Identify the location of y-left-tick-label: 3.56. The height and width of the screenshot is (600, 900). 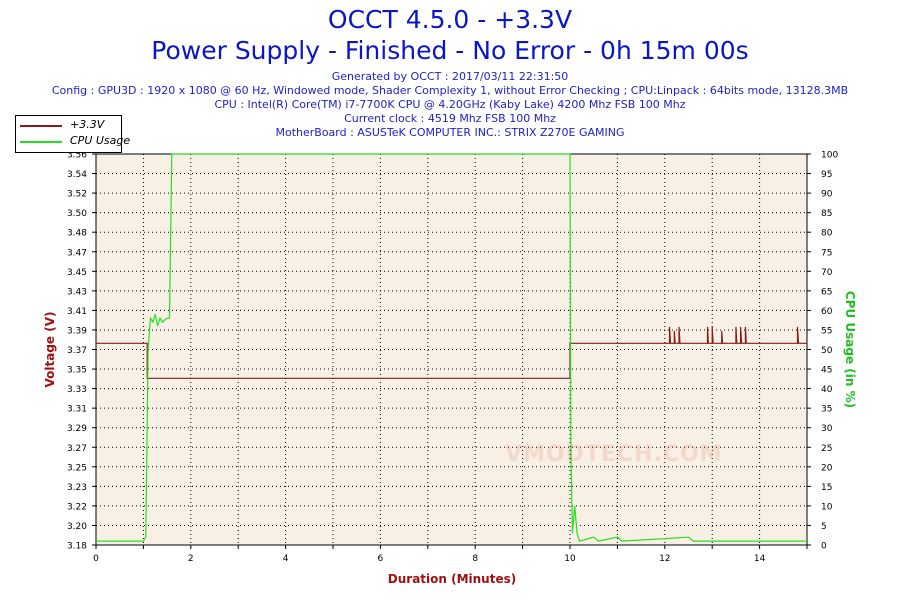
(77, 156).